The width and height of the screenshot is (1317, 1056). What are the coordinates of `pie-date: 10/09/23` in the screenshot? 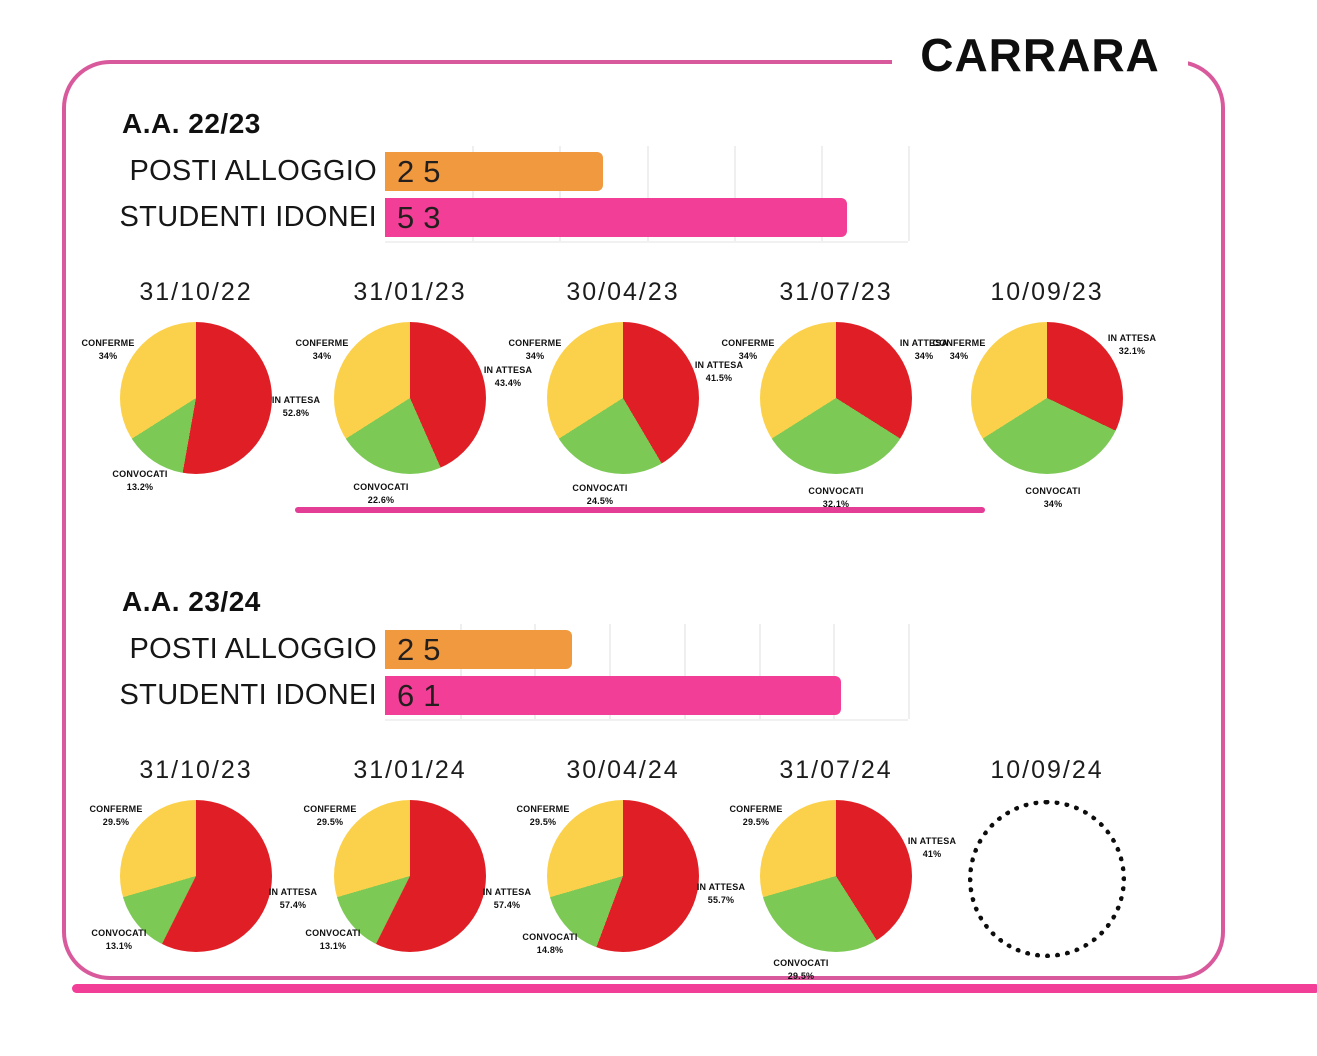 It's located at (1047, 292).